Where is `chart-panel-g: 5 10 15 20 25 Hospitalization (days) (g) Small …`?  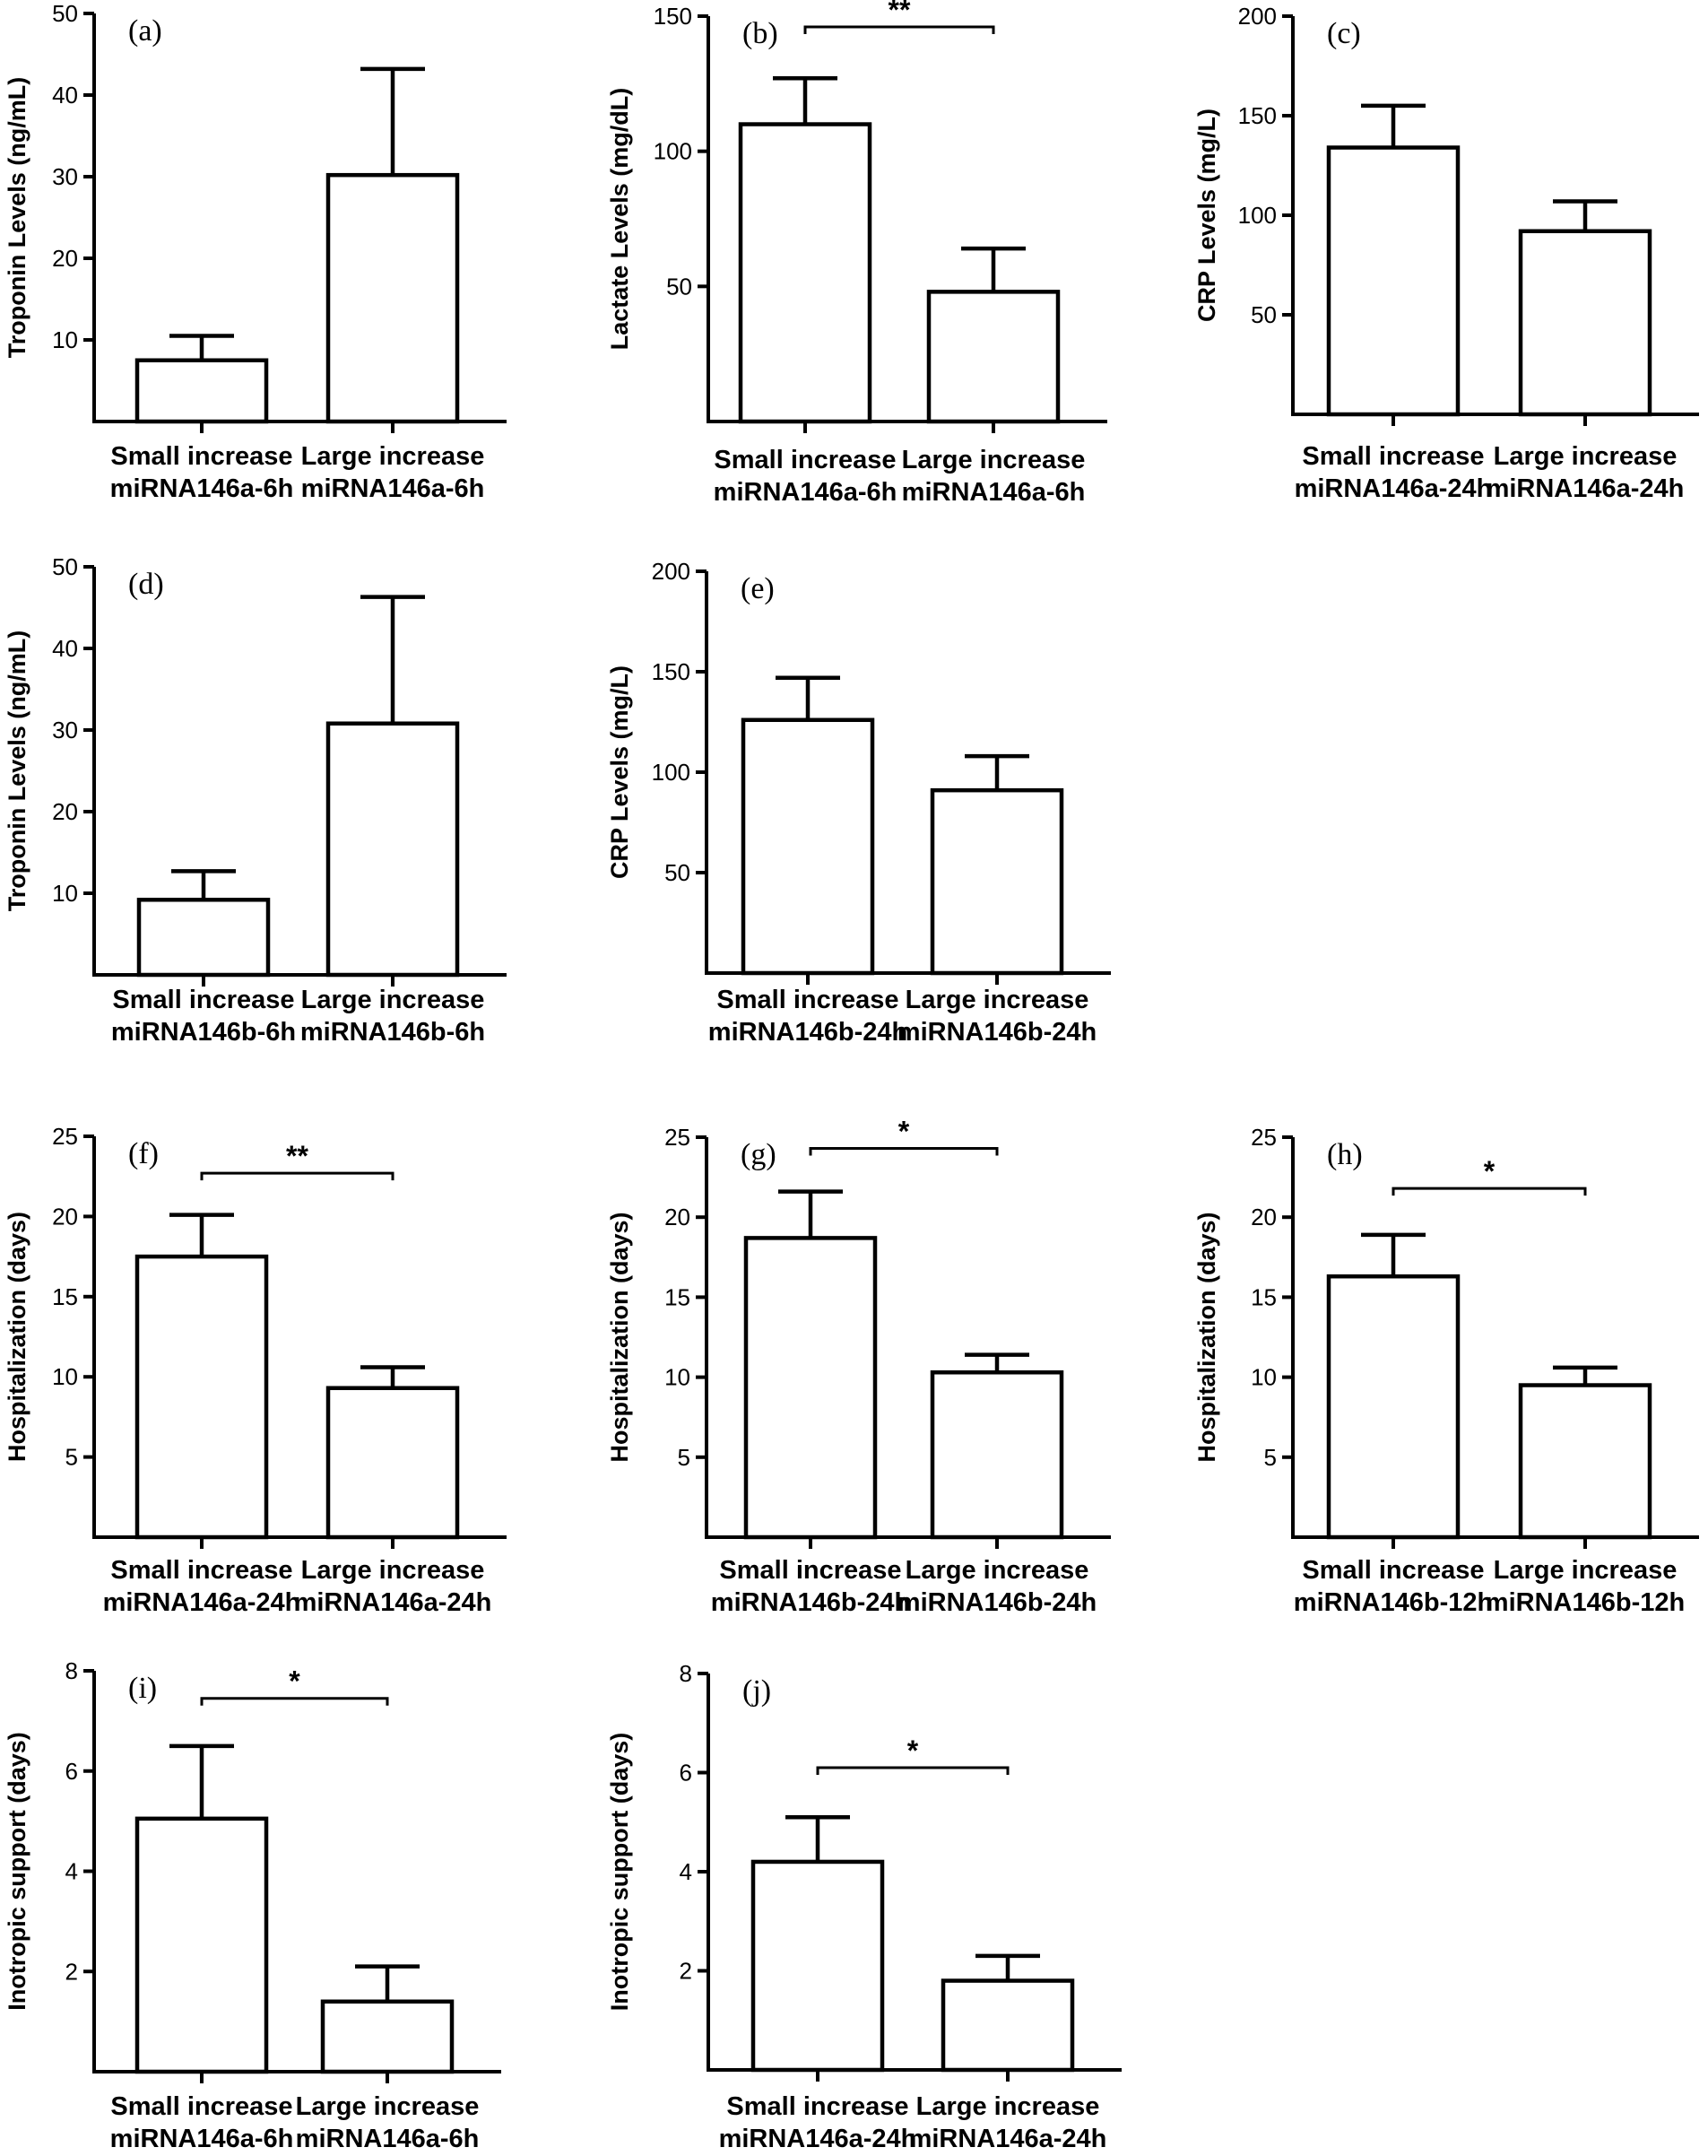 chart-panel-g: 5 10 15 20 25 Hospitalization (days) (g) Small … is located at coordinates (858, 1366).